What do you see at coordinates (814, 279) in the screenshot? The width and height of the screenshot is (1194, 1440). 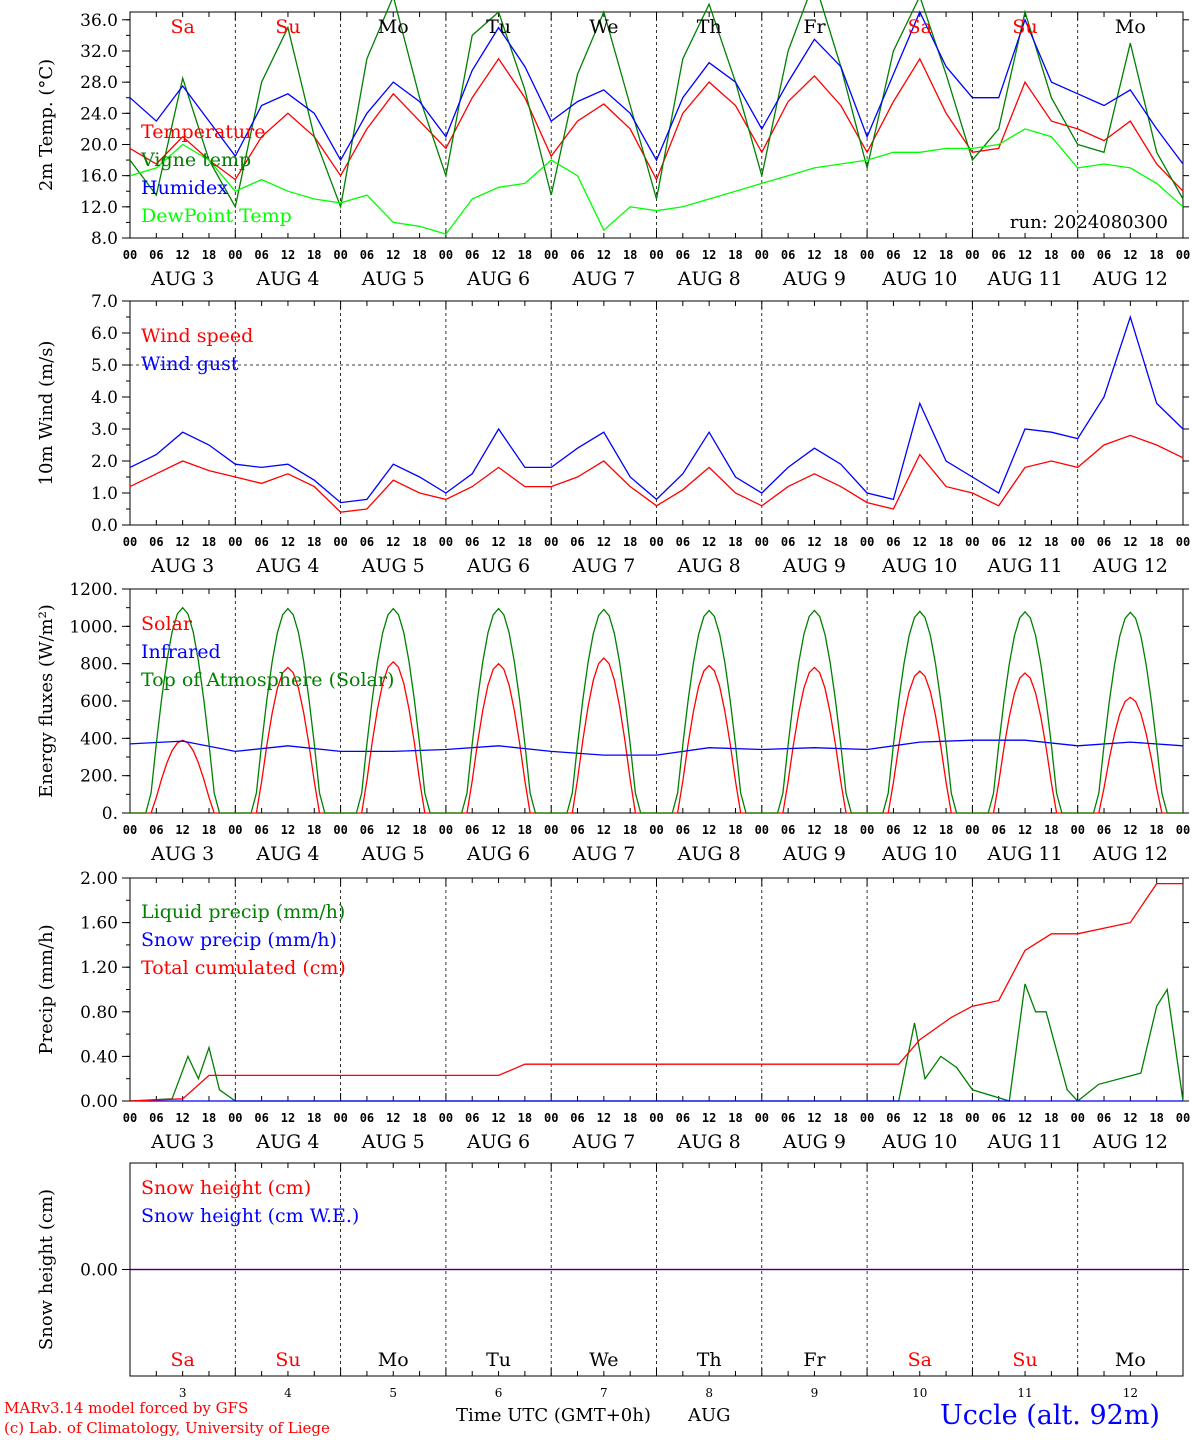 I see `date-label: AUG 9` at bounding box center [814, 279].